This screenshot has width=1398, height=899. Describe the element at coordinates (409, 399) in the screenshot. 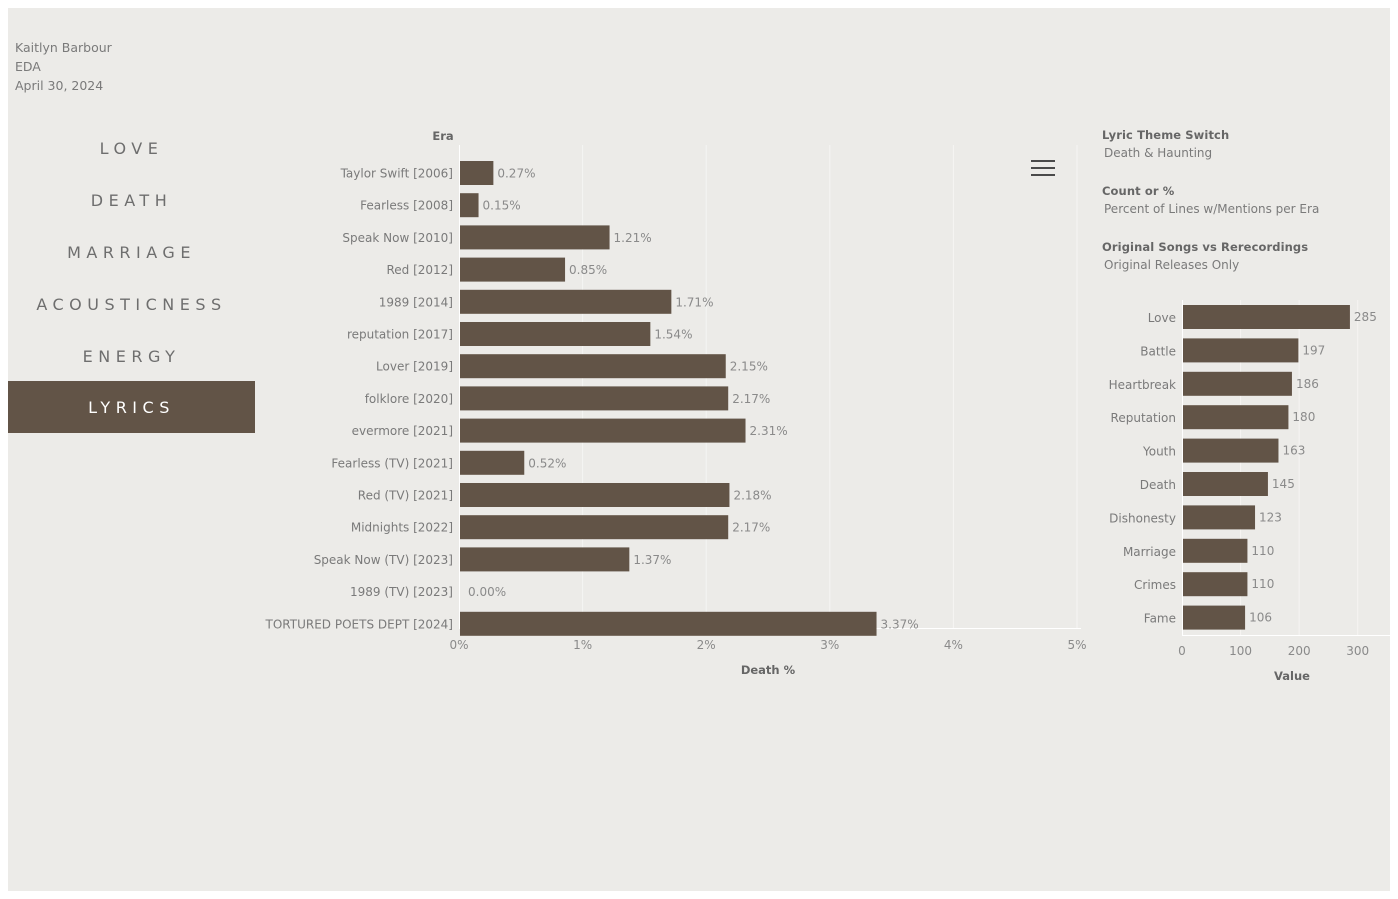

I see `era-label: folklore [2020]` at that location.